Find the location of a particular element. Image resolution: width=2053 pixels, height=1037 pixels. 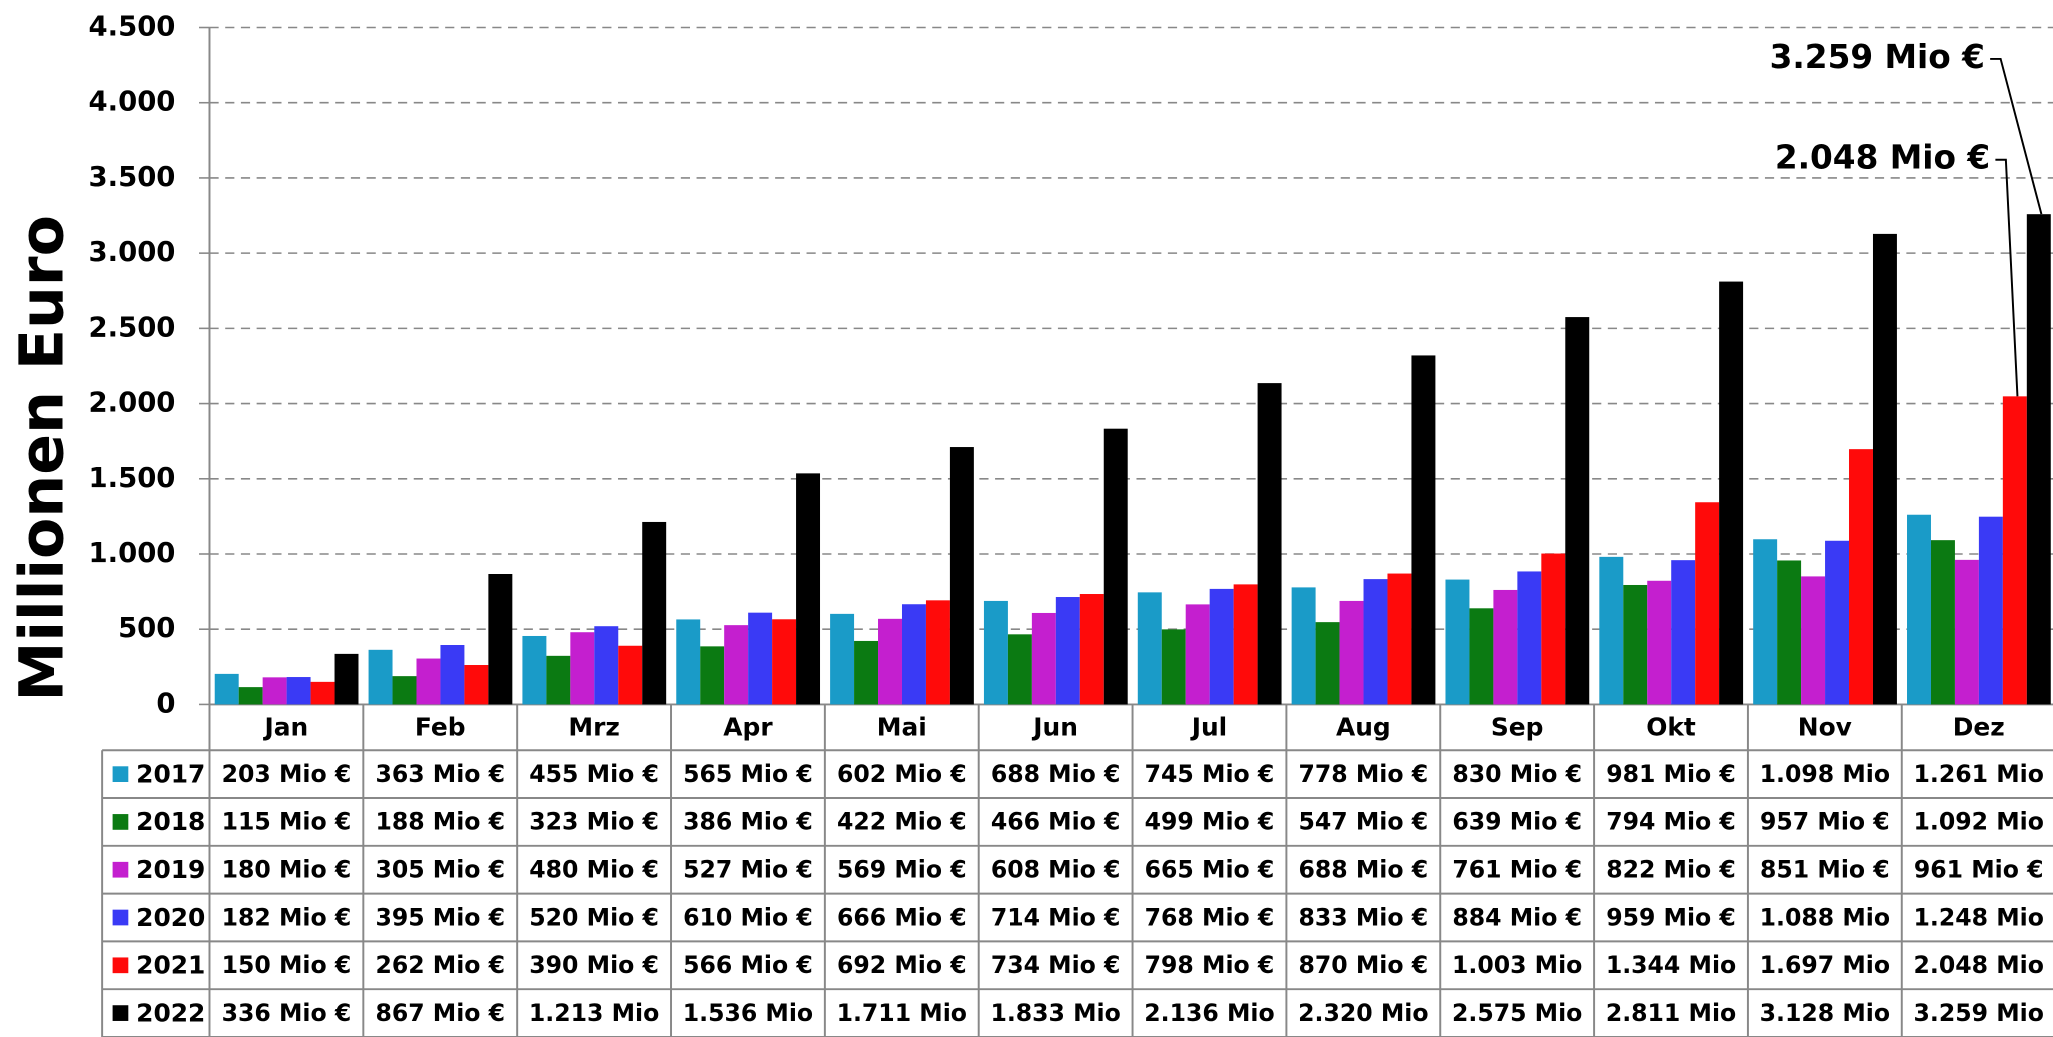

legend-label: 2017 is located at coordinates (170, 773).